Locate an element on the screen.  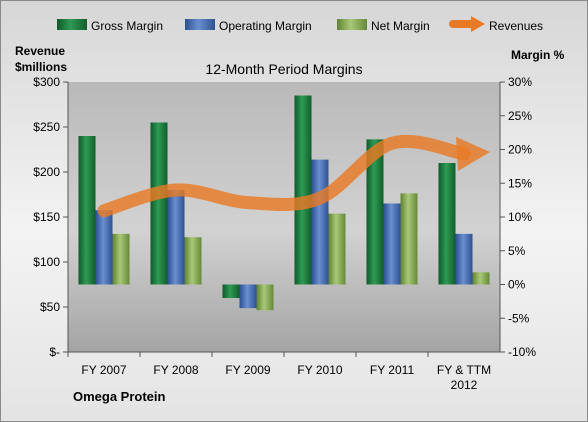
y-left-label-line2: $millions is located at coordinates (41, 67).